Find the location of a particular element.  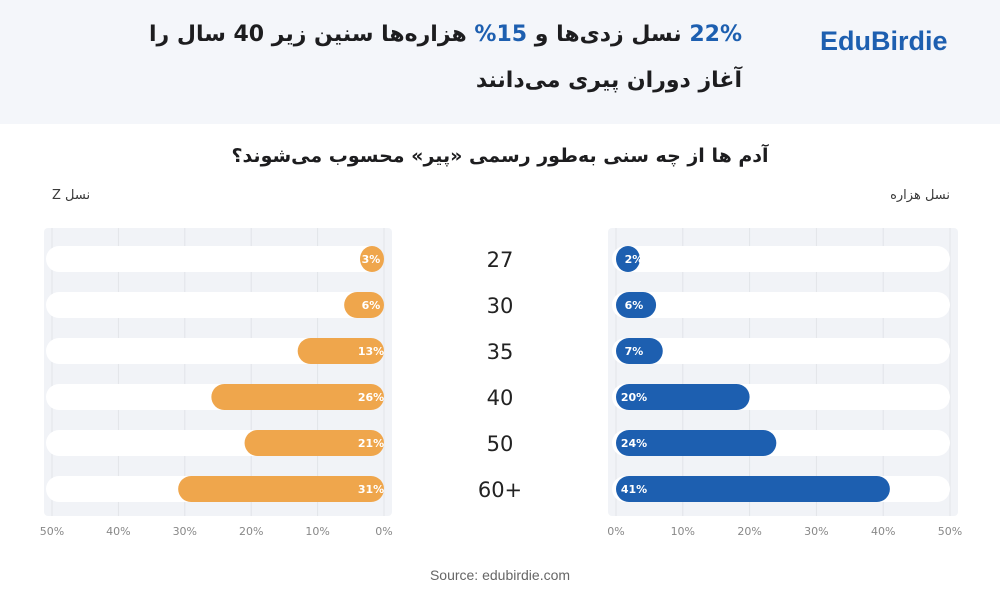

headline-stat-genz: 22% is located at coordinates (715, 34).